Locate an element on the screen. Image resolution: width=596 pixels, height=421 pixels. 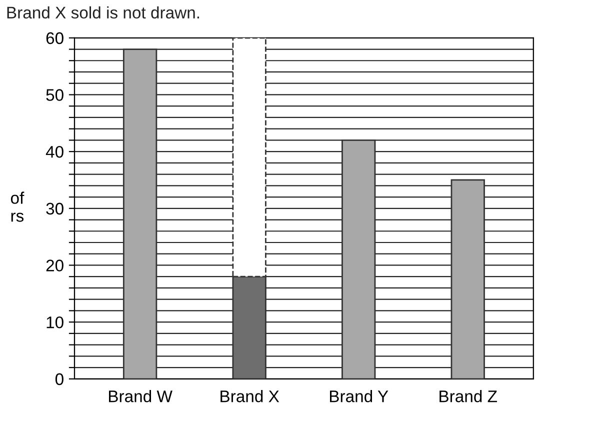
y-tick-label: 20 is located at coordinates (55, 266).